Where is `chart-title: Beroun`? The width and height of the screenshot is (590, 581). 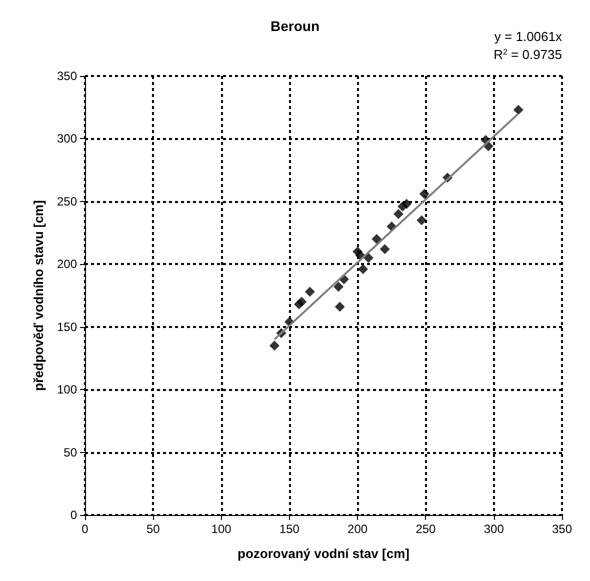
chart-title: Beroun is located at coordinates (295, 26).